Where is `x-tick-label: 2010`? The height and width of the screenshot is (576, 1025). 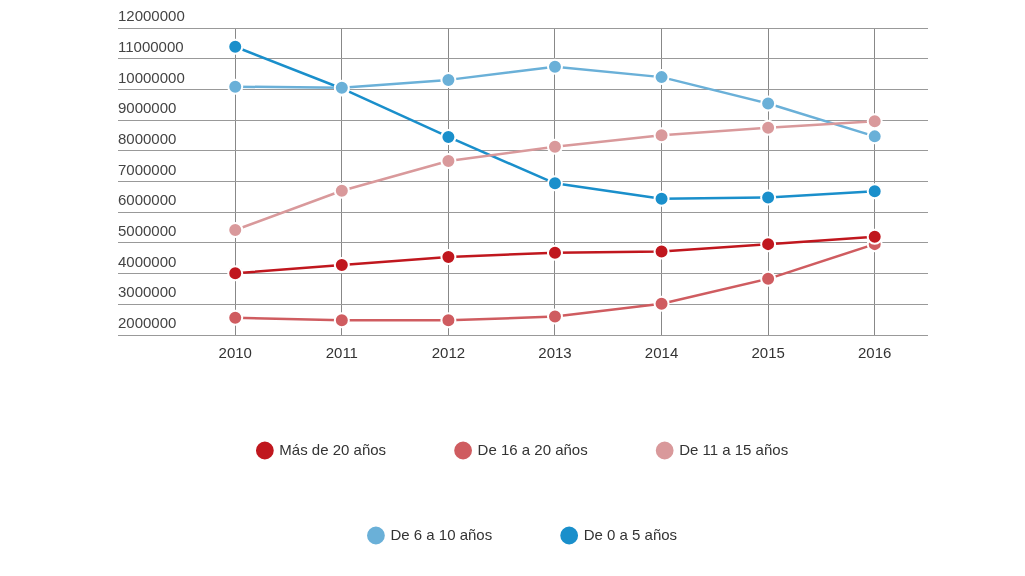
x-tick-label: 2010 is located at coordinates (235, 353).